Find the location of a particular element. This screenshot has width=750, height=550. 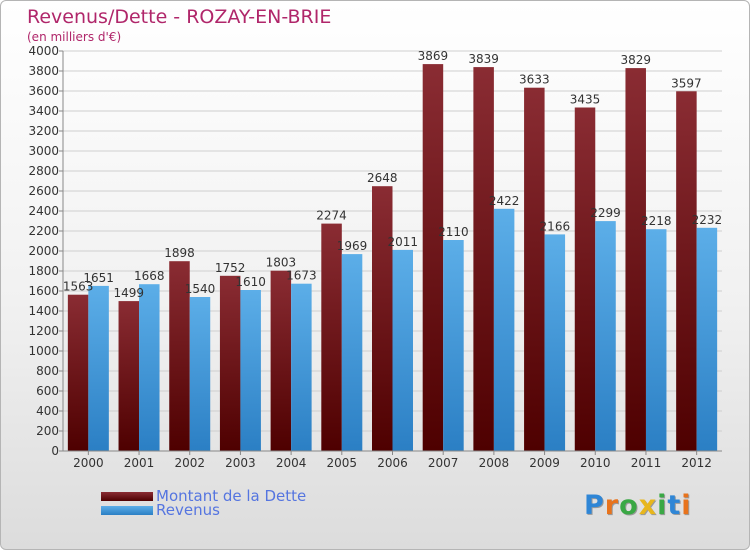

x-tick-label: 2011 is located at coordinates (646, 463).